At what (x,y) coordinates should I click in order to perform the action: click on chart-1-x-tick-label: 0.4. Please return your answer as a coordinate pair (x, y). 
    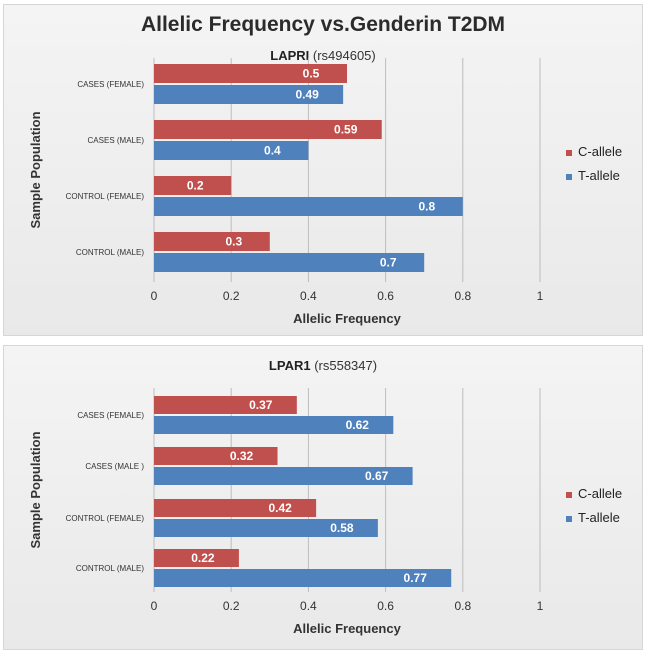
    Looking at the image, I should click on (308, 296).